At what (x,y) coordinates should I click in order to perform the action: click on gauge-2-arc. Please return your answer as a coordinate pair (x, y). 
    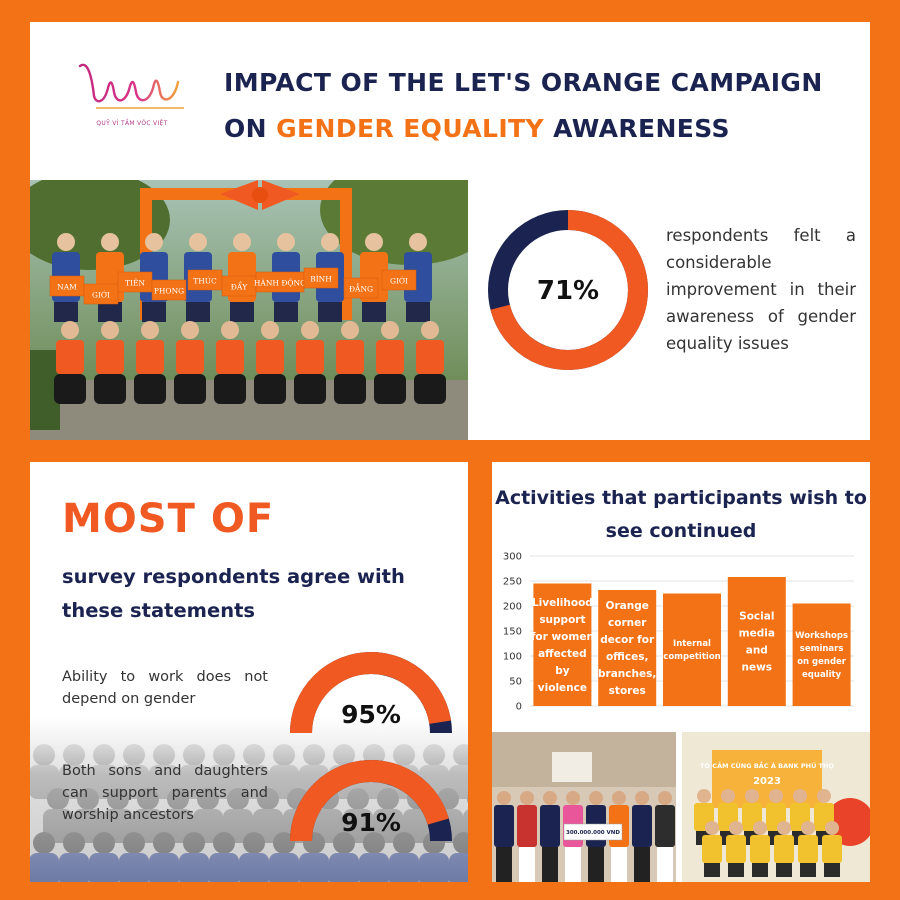
    Looking at the image, I should click on (371, 801).